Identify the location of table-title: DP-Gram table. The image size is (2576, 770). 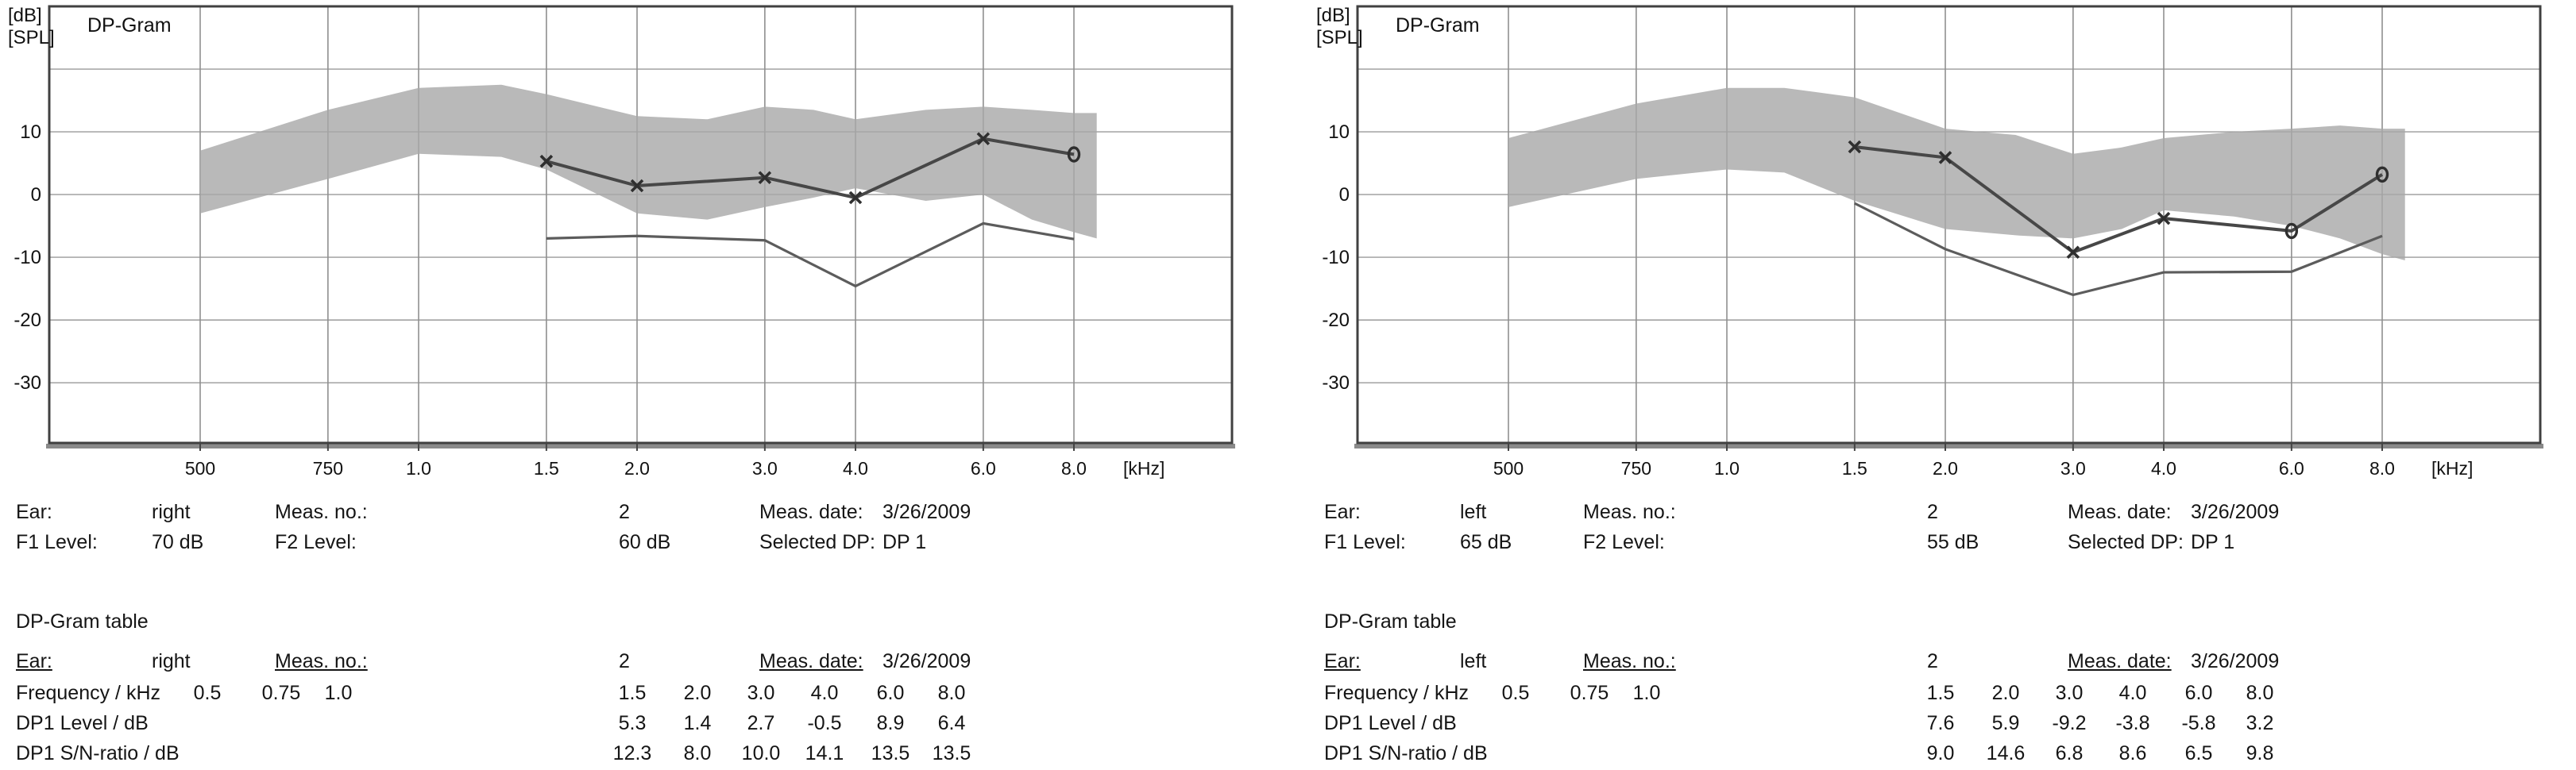
(82, 621).